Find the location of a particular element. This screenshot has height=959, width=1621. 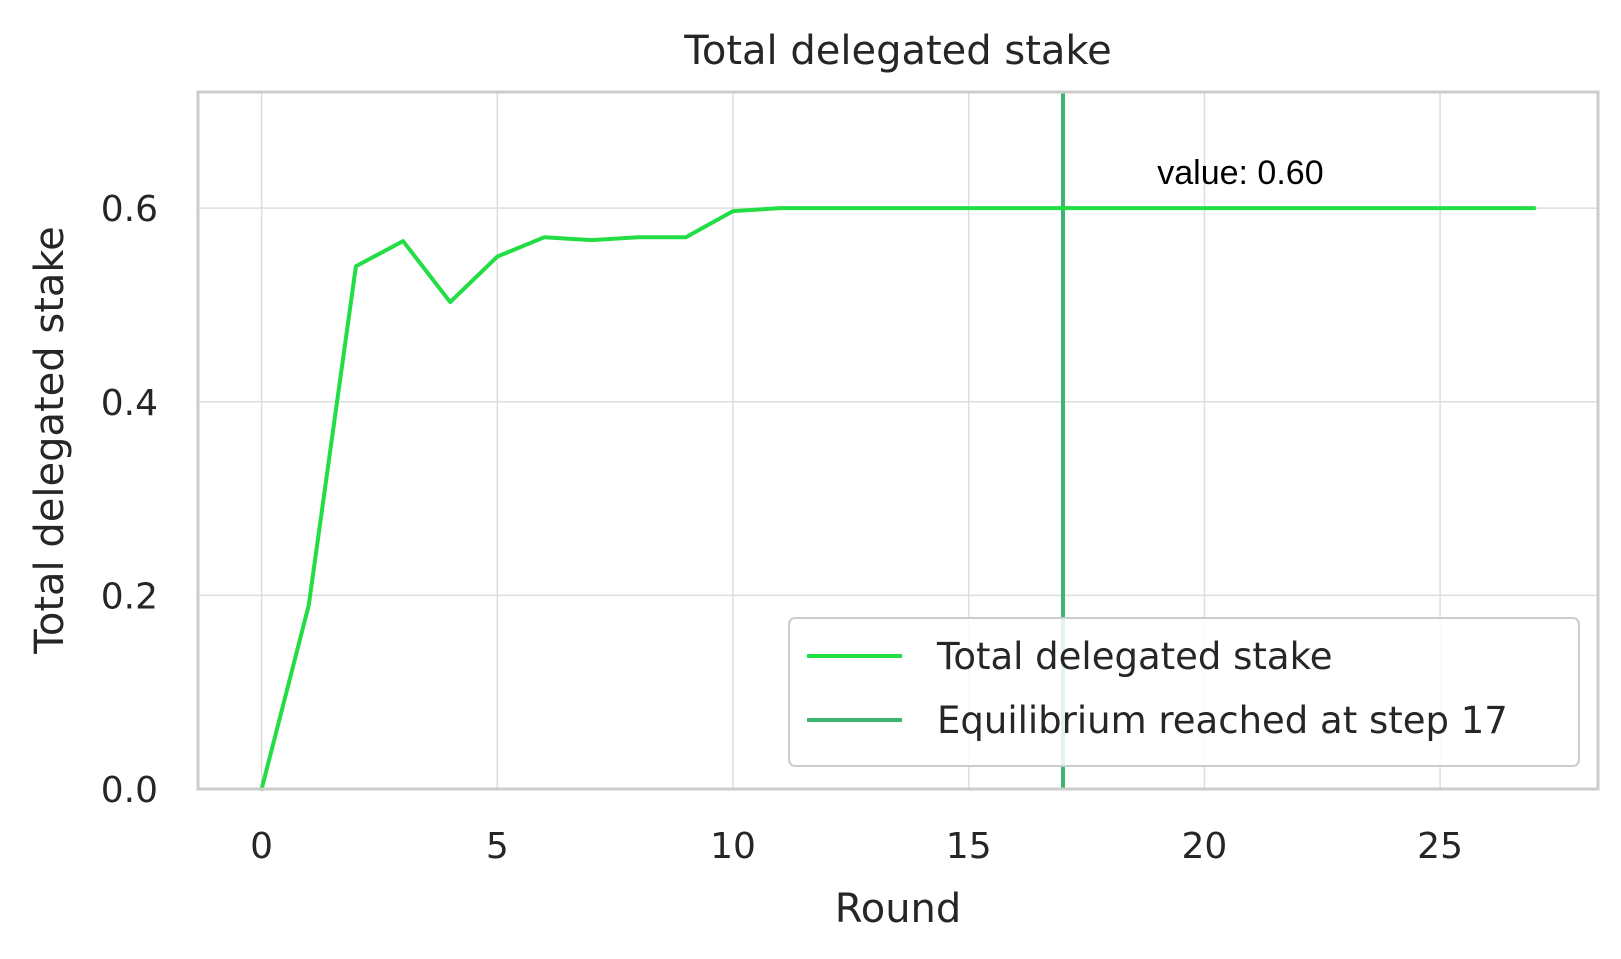

x-tick-label-0: 0 is located at coordinates (261, 846).